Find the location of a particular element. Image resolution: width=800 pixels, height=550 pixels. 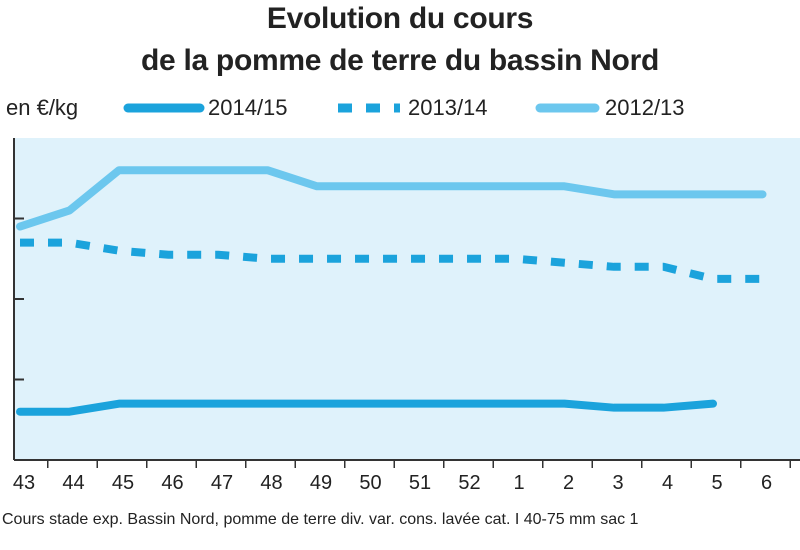

x-tick-label: 5 is located at coordinates (716, 483).